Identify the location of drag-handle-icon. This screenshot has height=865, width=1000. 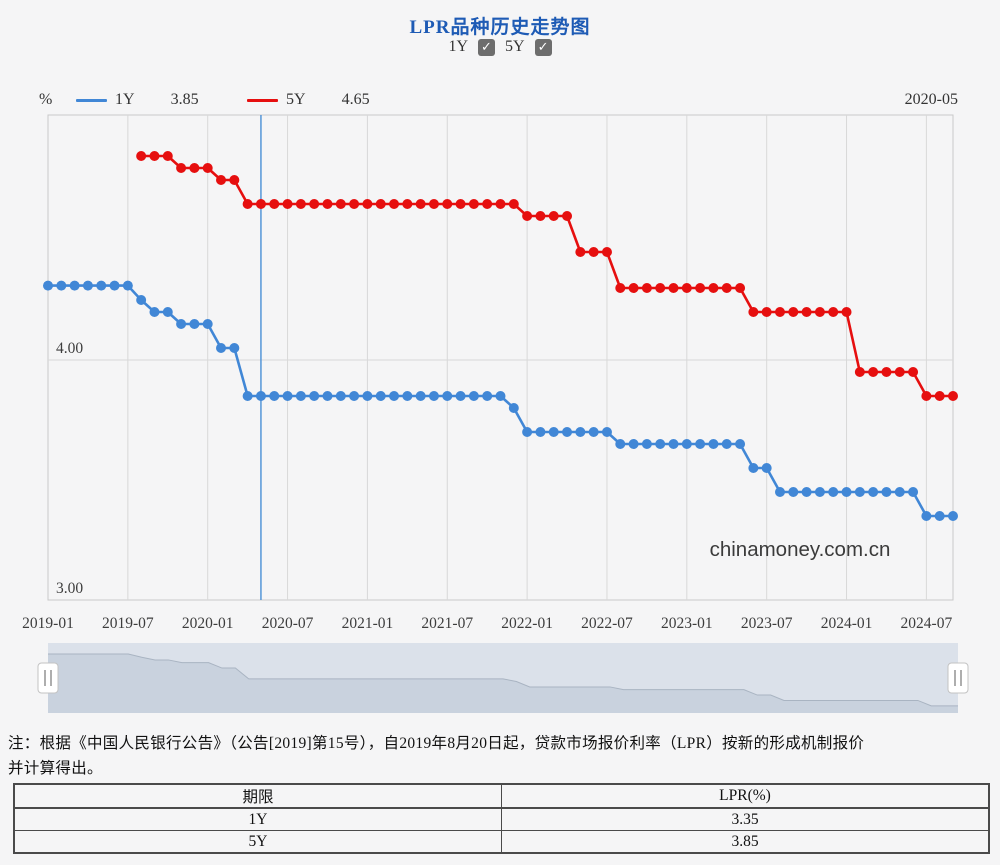
(958, 678).